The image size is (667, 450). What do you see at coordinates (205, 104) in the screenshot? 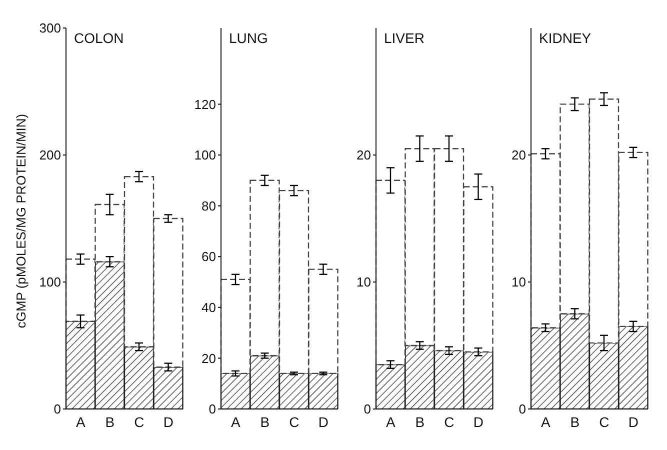
I see `y-tick-label: 120` at bounding box center [205, 104].